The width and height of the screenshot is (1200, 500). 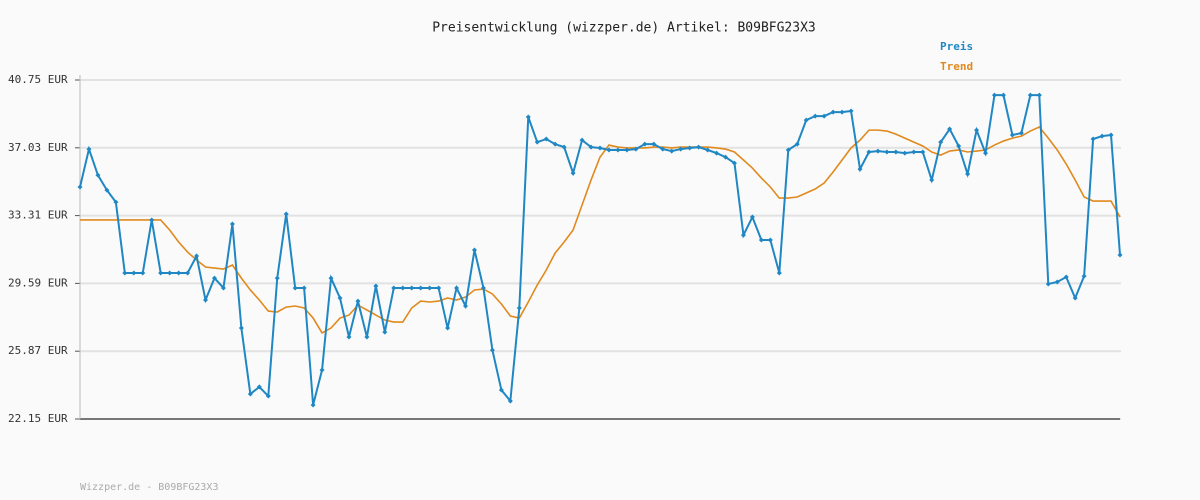 I want to click on y-tick-label: 22.15 EUR, so click(x=38, y=418).